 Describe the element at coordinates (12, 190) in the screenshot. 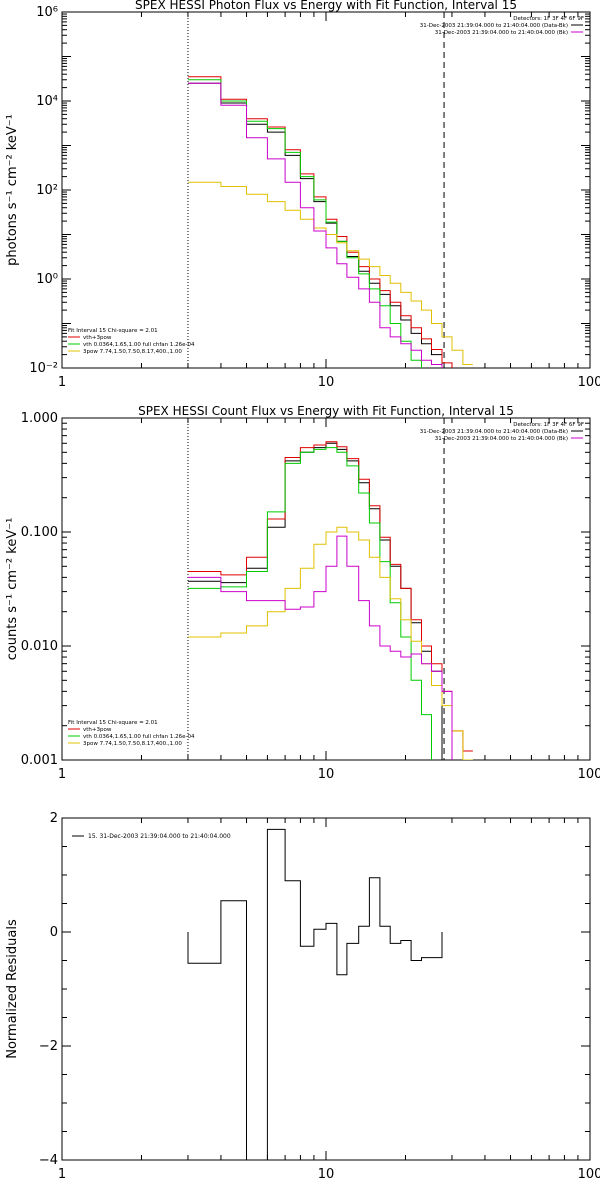

I see `y-axis-label: photons s⁻¹ cm⁻² keV⁻¹` at that location.